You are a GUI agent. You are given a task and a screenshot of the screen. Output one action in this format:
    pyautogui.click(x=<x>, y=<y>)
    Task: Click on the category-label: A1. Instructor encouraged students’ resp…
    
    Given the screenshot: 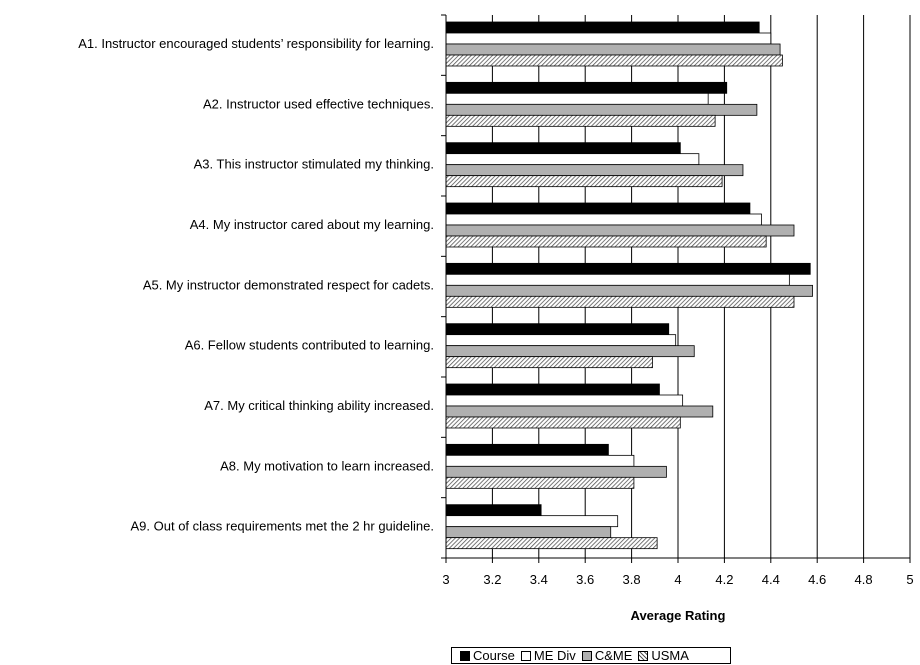 What is the action you would take?
    pyautogui.click(x=256, y=43)
    